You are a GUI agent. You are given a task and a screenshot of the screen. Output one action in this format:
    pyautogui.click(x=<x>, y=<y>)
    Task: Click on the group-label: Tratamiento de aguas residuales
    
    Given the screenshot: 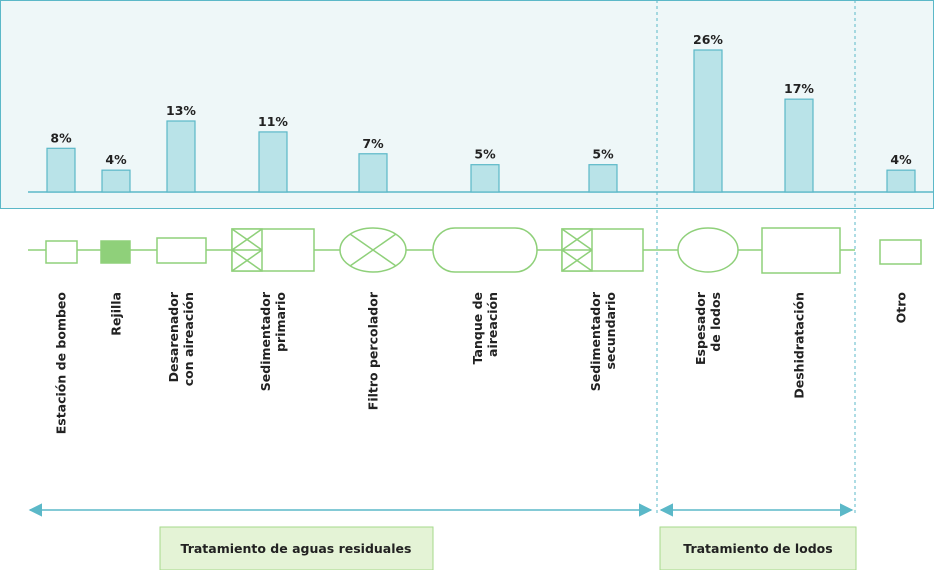 What is the action you would take?
    pyautogui.click(x=296, y=548)
    